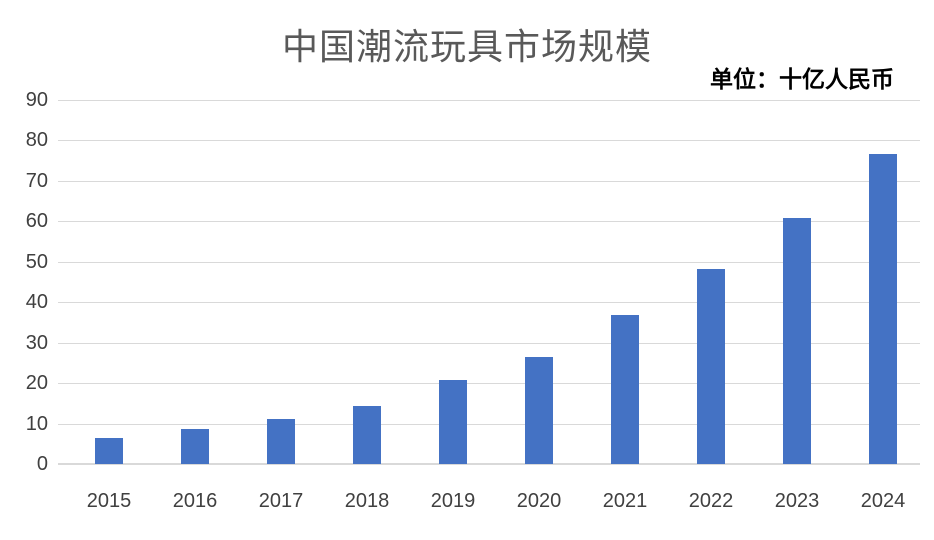 The height and width of the screenshot is (540, 934). I want to click on bar-2020, so click(539, 410).